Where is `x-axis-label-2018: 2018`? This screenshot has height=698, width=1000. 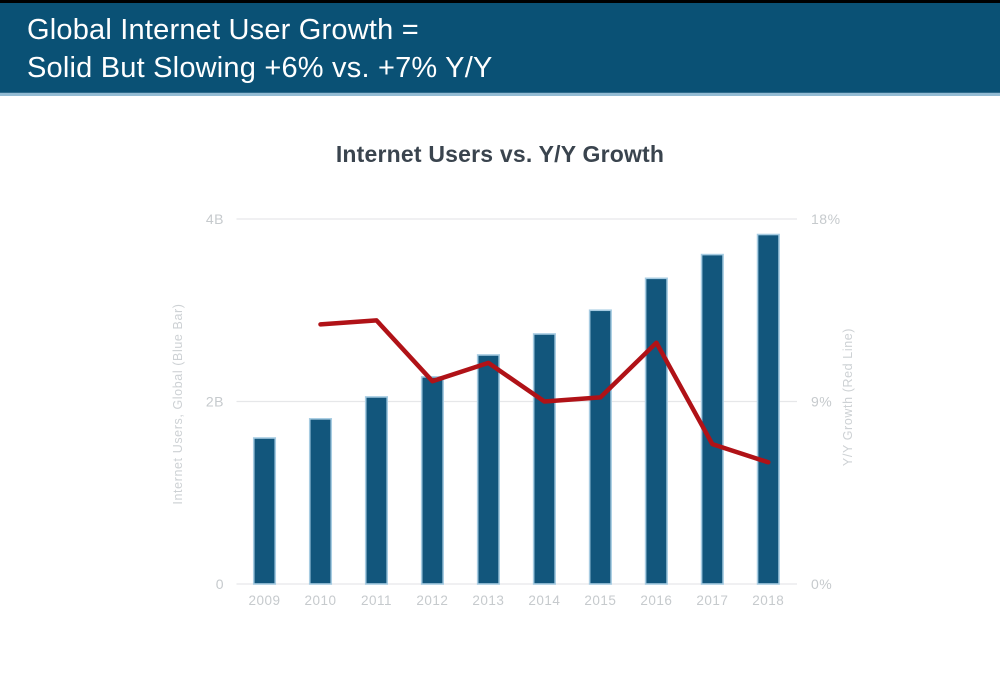
x-axis-label-2018: 2018 is located at coordinates (768, 600).